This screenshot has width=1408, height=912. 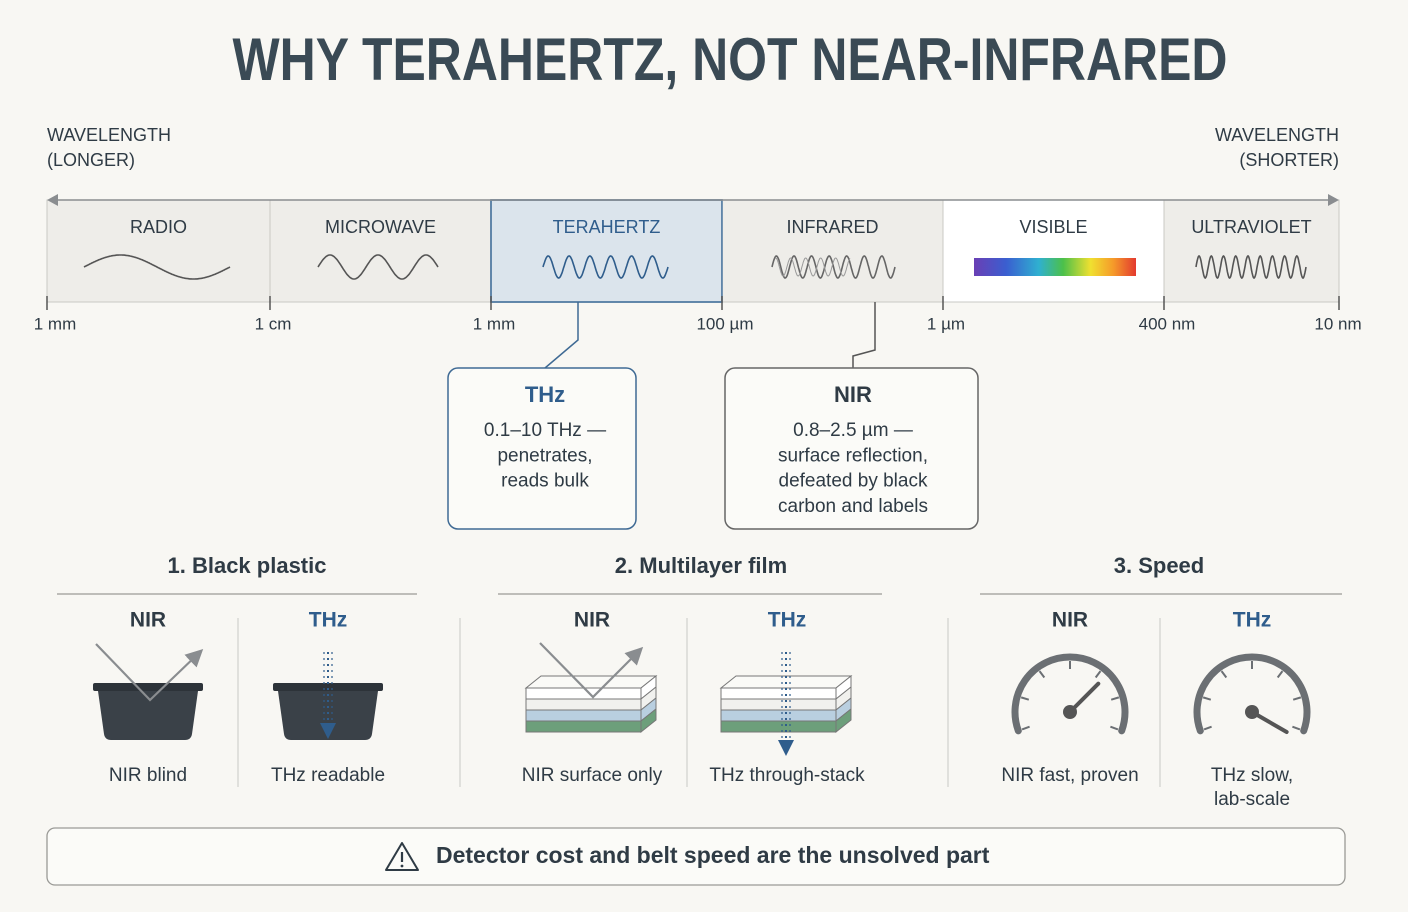 I want to click on microwave-wave, so click(x=378, y=267).